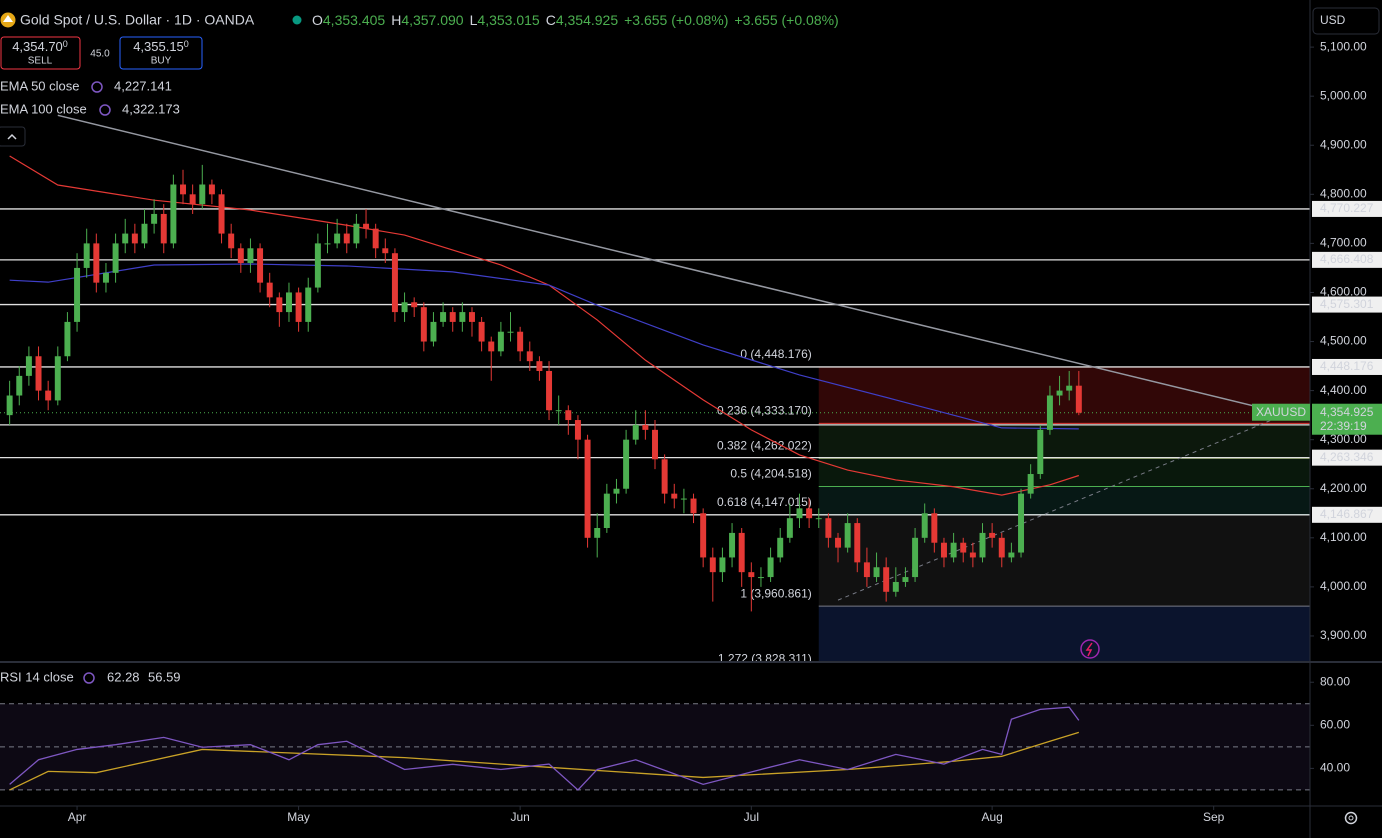  Describe the element at coordinates (40, 61) in the screenshot. I see `sell-label: SELL` at that location.